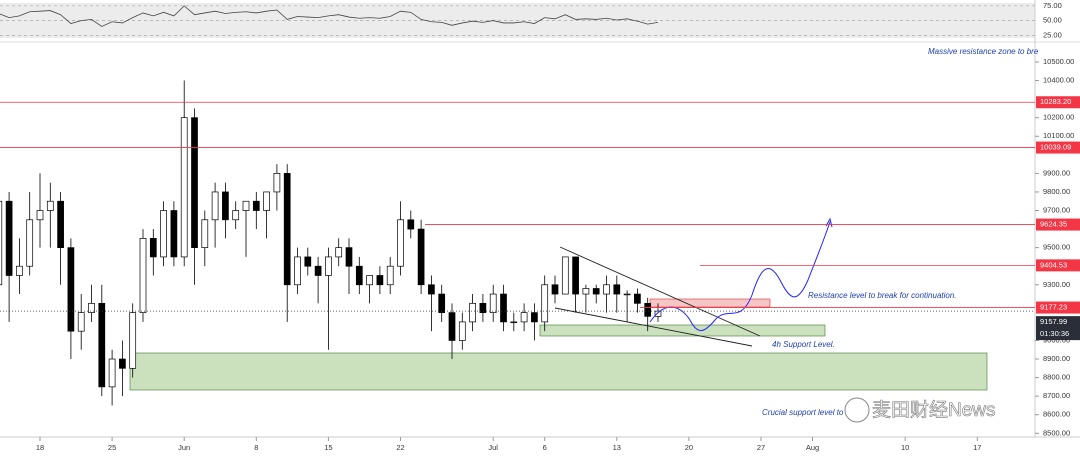 The image size is (1080, 457). Describe the element at coordinates (812, 447) in the screenshot. I see `x-tick-label: Aug` at that location.